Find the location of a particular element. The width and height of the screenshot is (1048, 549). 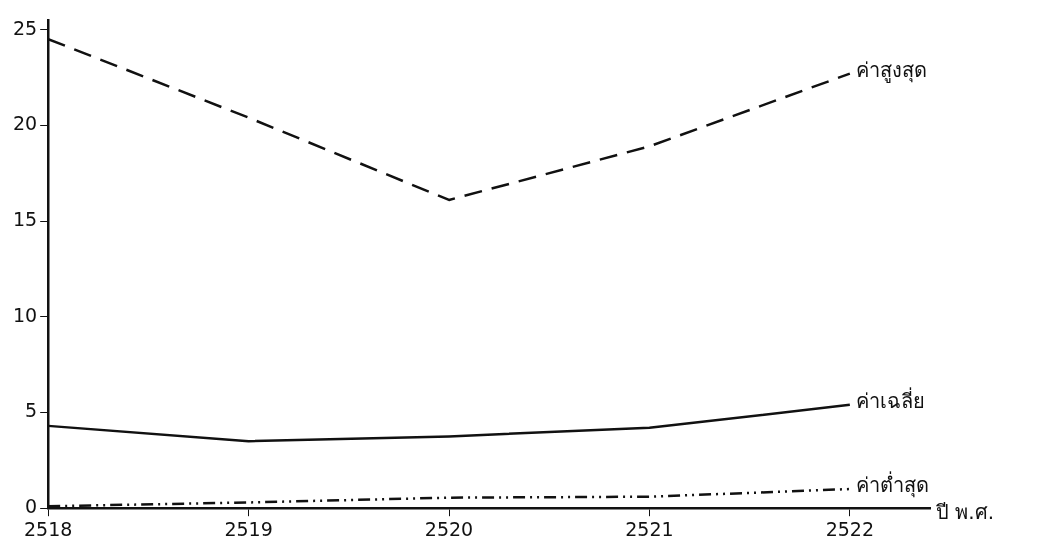

series-label: ค่าเฉลี่ย is located at coordinates (890, 400).